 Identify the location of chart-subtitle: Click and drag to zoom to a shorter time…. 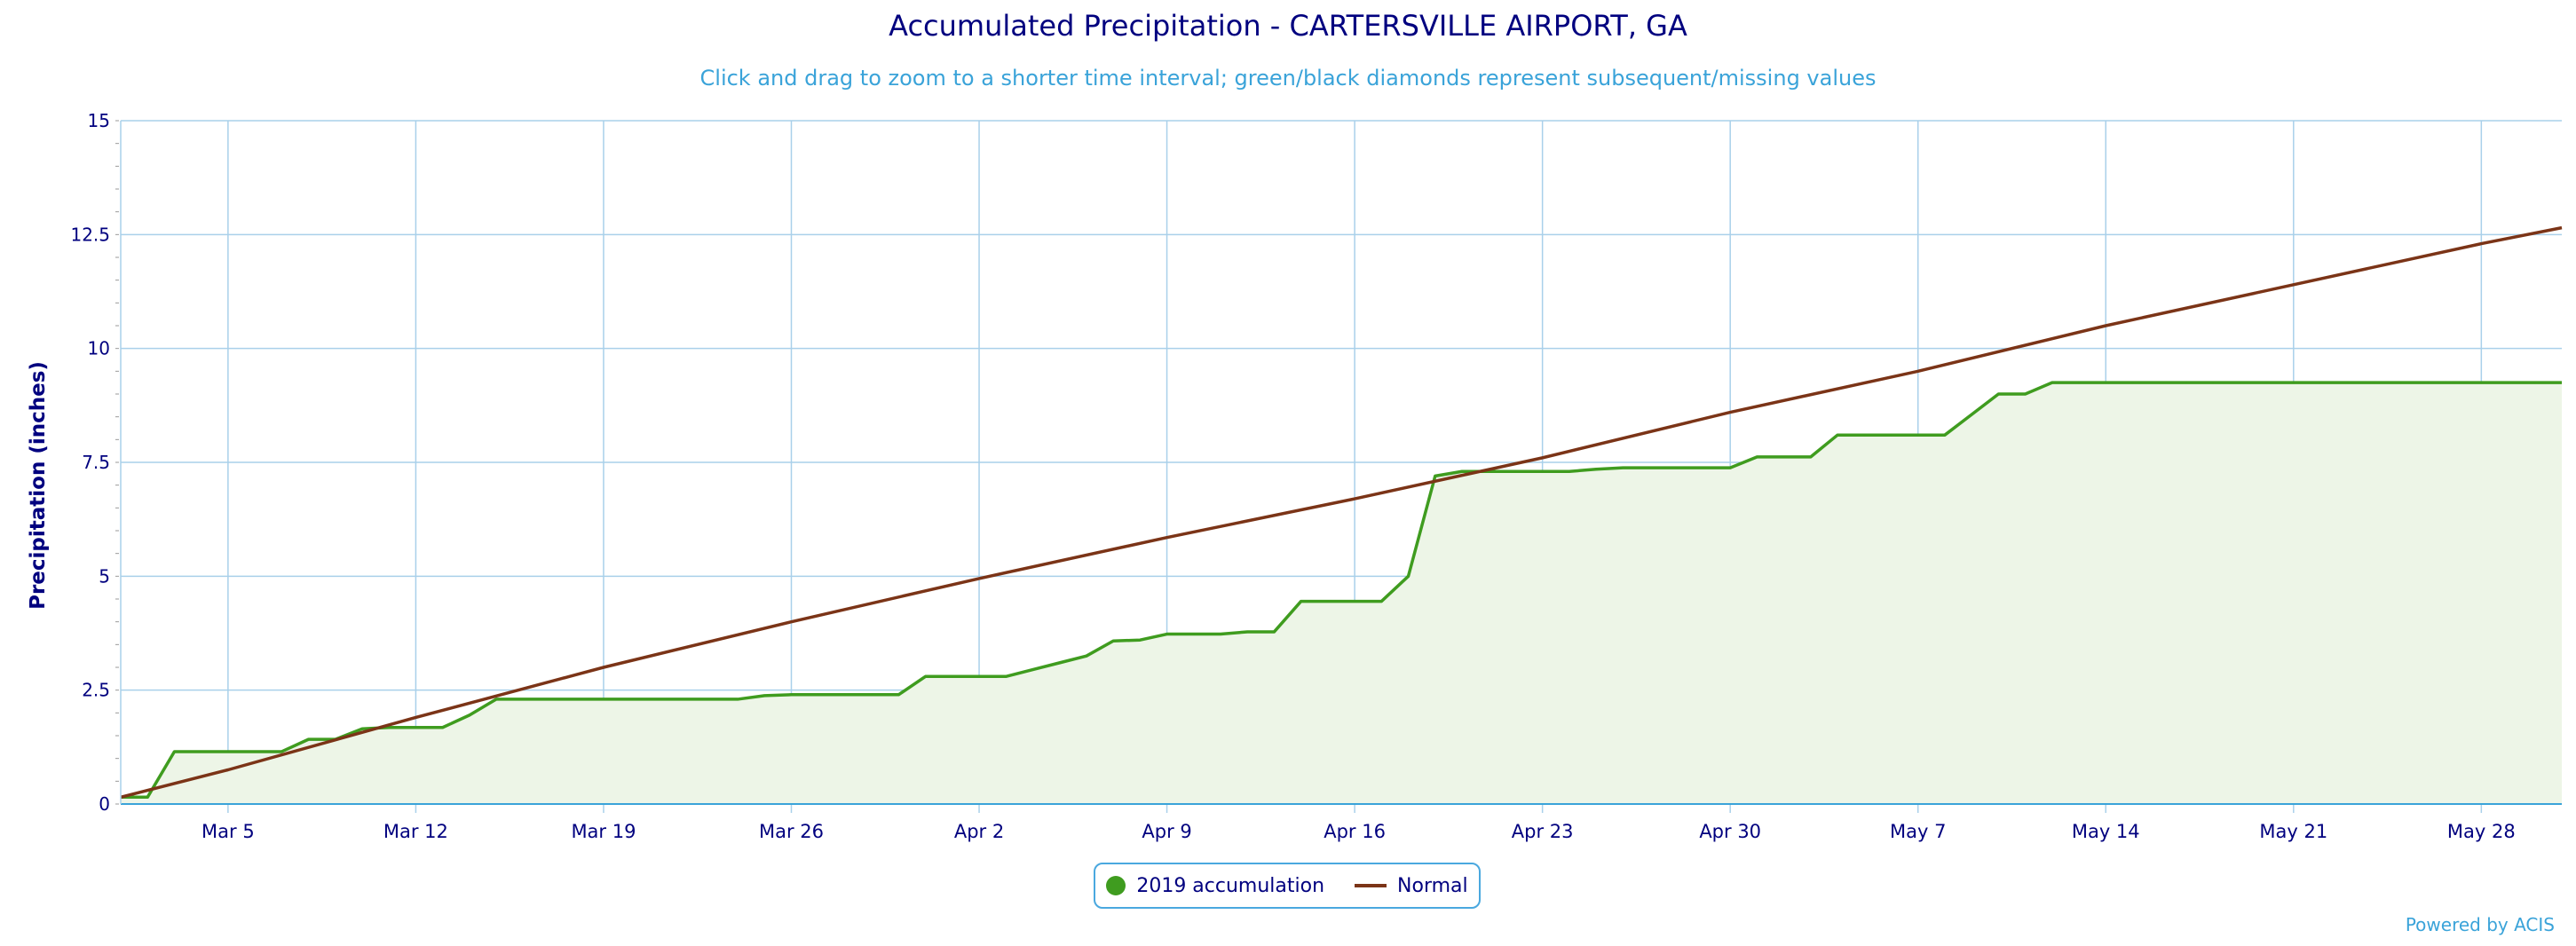
(1288, 79).